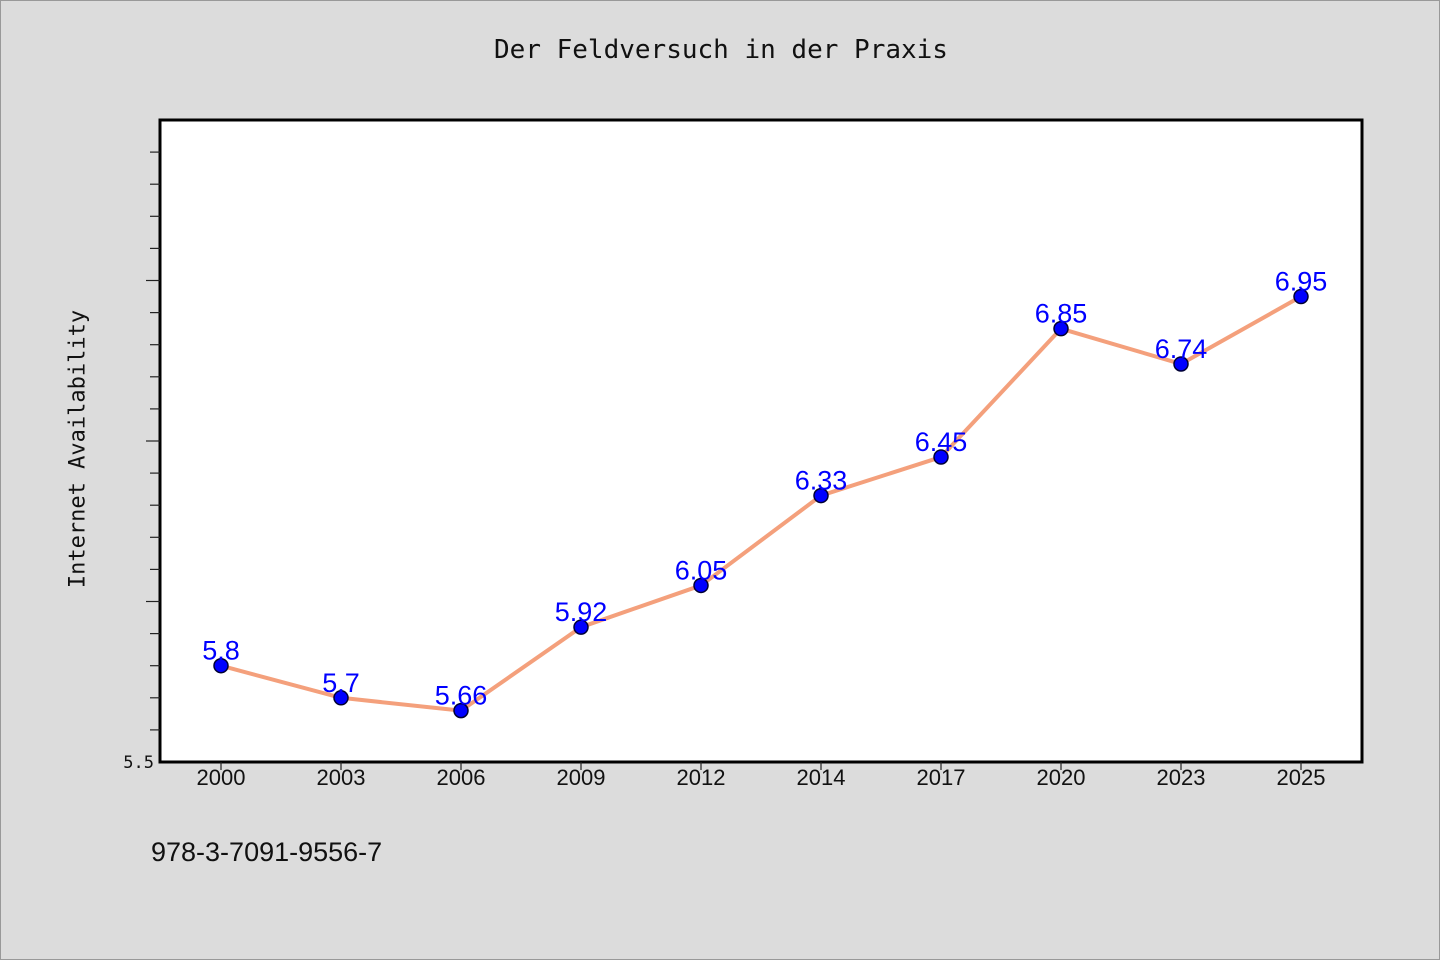  Describe the element at coordinates (221, 651) in the screenshot. I see `data-label: 5.8` at that location.